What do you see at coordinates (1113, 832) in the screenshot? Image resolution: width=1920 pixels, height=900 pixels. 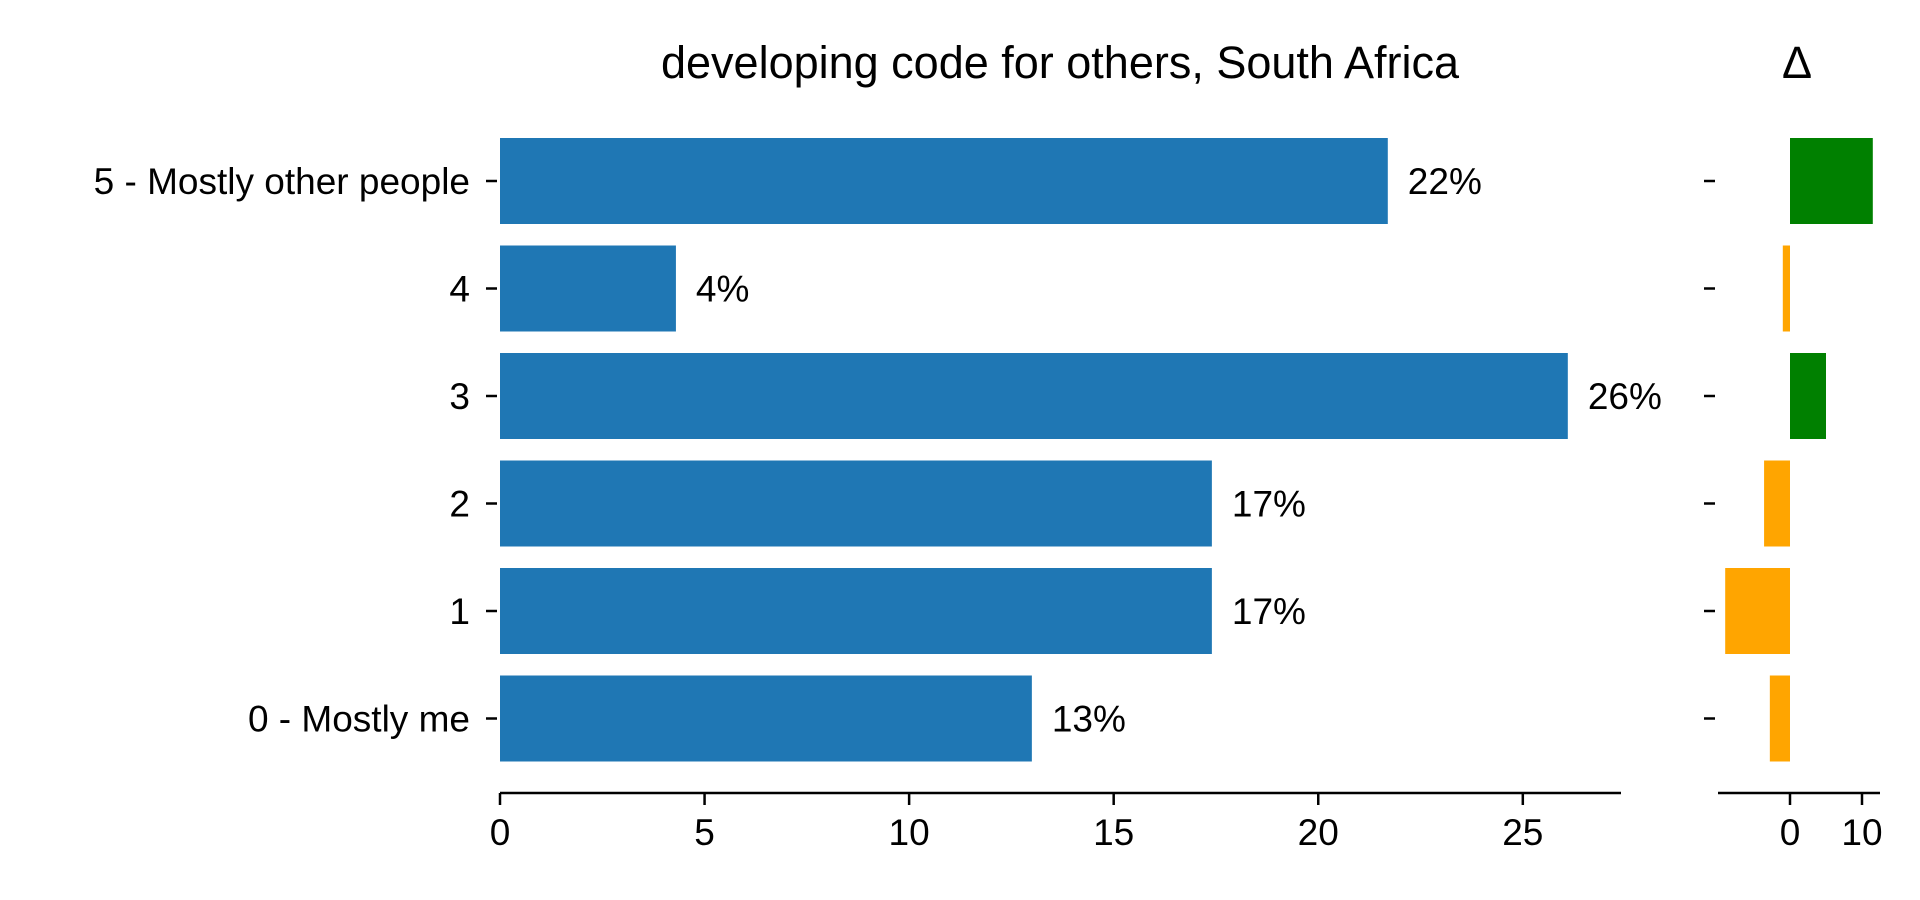 I see `main-x-tick-label: 15` at bounding box center [1113, 832].